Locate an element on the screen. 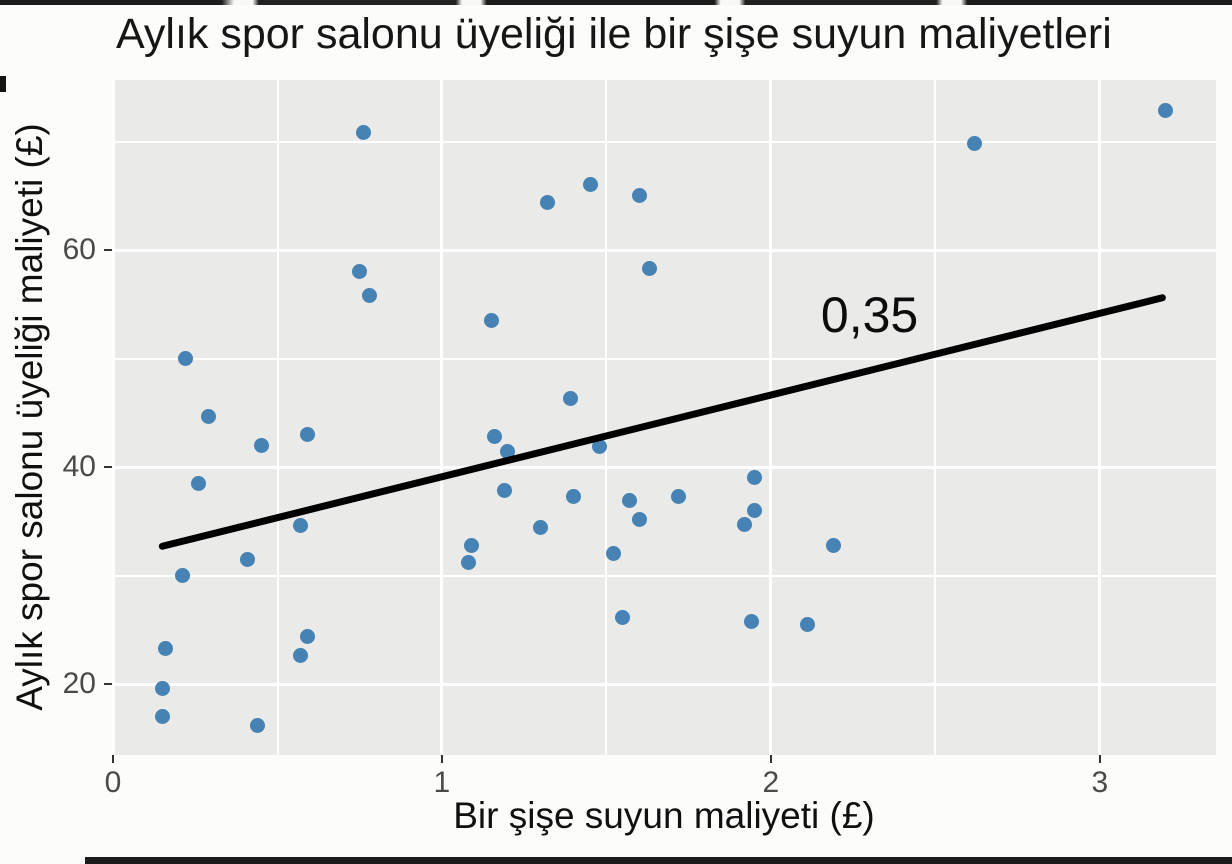 This screenshot has height=864, width=1232. scan-artifact-top is located at coordinates (616, 2).